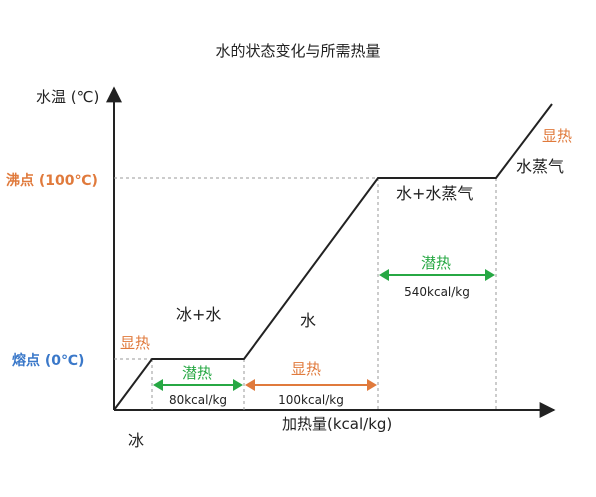  What do you see at coordinates (198, 314) in the screenshot?
I see `region-label-ice-water: 冰+水` at bounding box center [198, 314].